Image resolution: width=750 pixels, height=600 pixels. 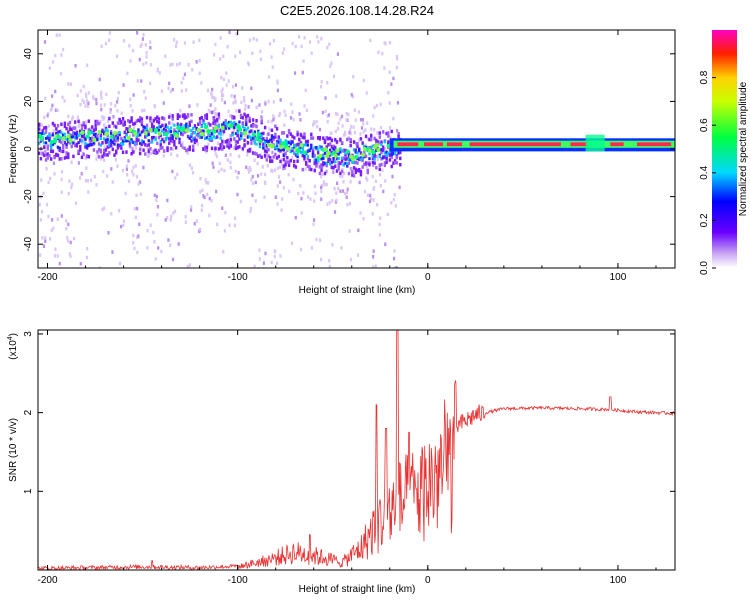 What do you see at coordinates (47, 277) in the screenshot?
I see `spectrogram-xtick-label: -200` at bounding box center [47, 277].